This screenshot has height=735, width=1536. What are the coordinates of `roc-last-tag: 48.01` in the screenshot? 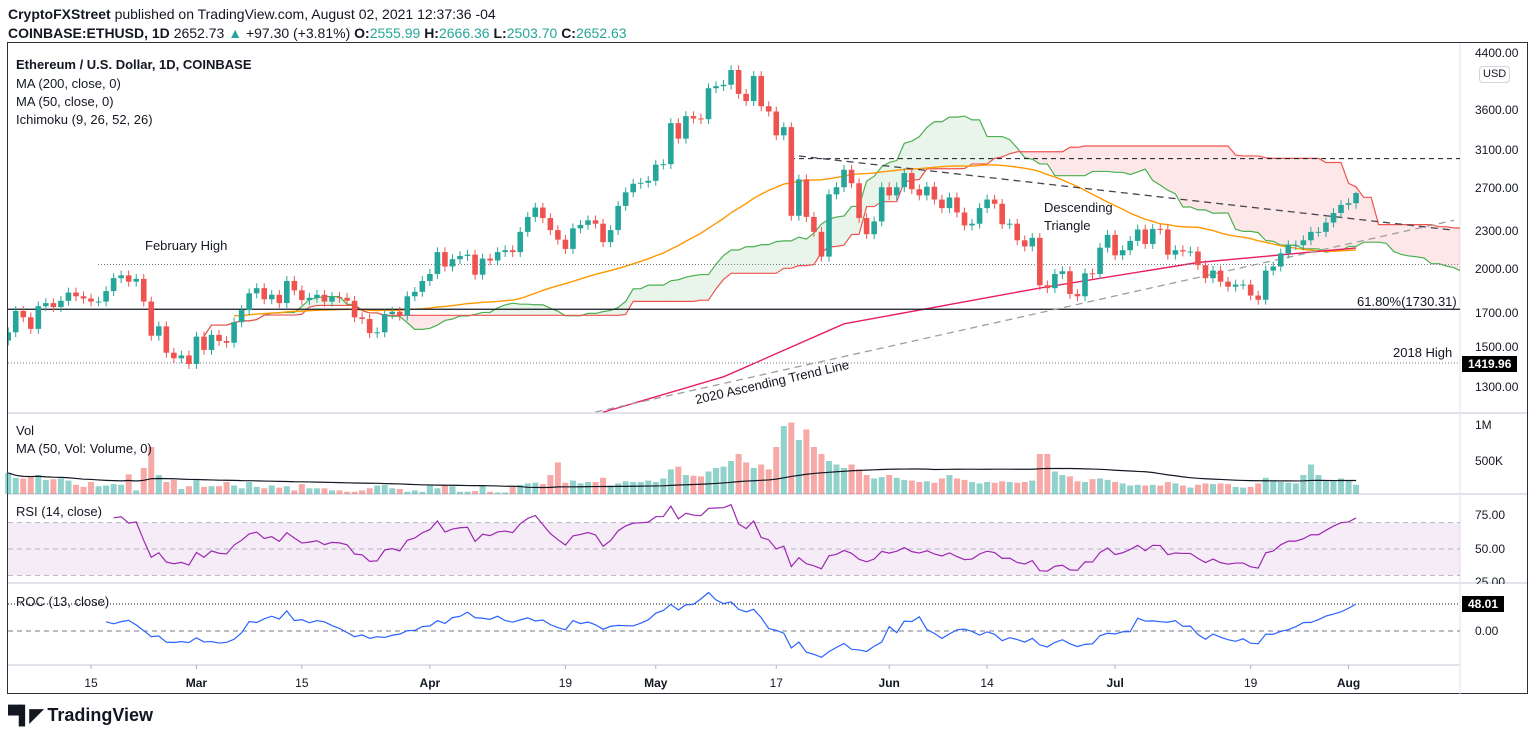 It's located at (1483, 604).